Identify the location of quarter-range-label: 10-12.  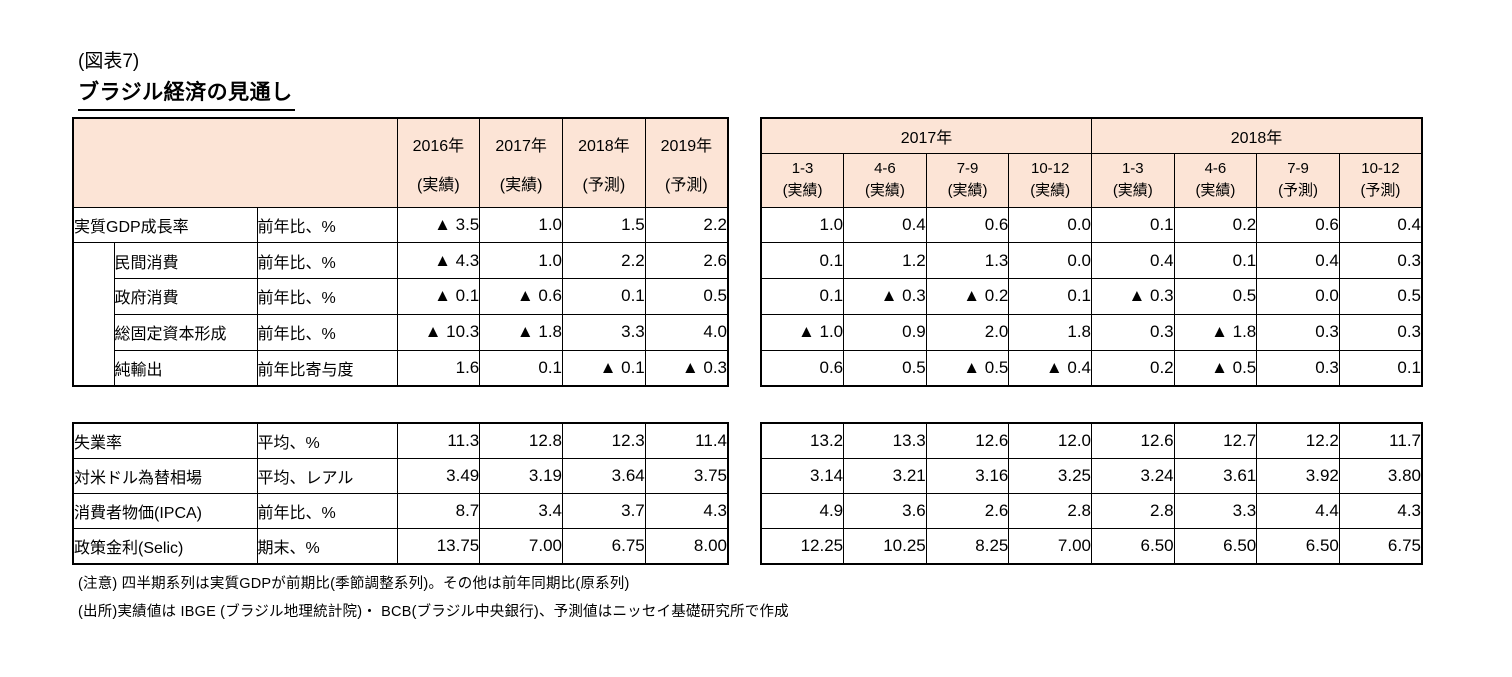
(1380, 168).